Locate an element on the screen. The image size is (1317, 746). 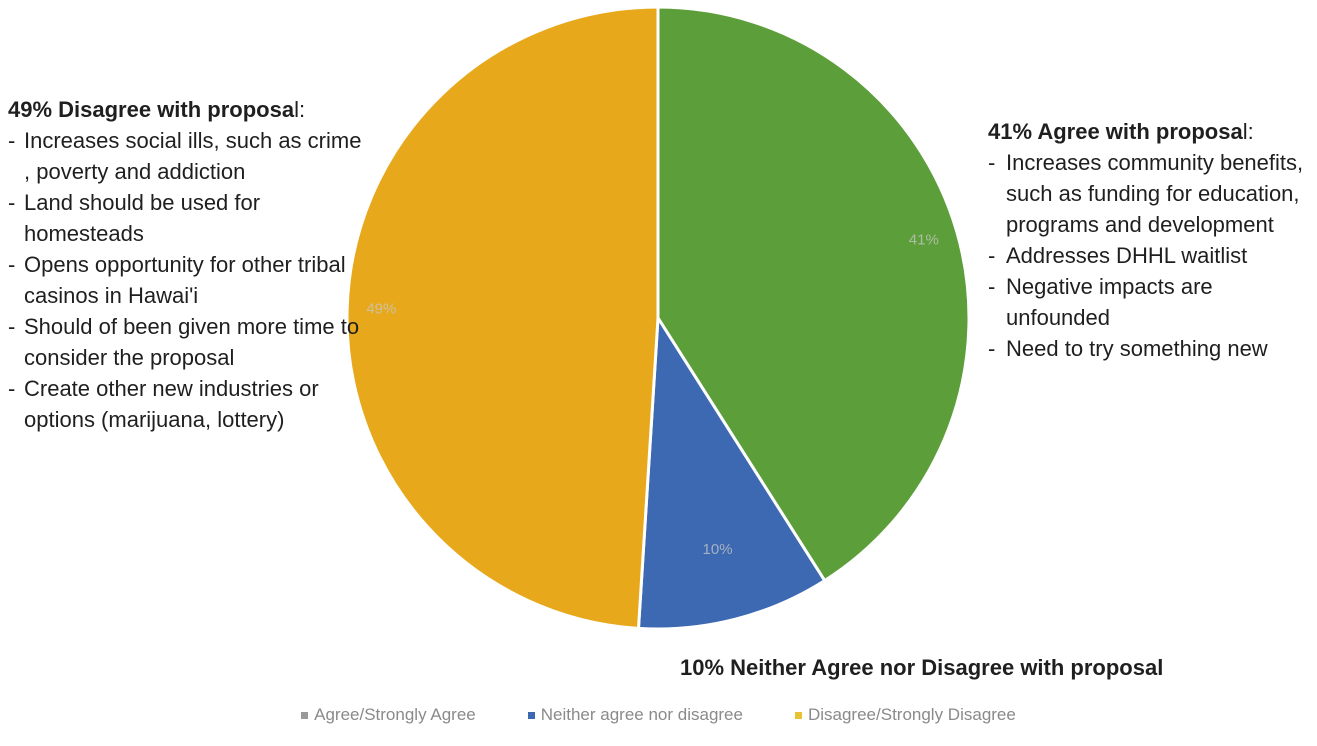
agree-heading: 41% Agree with proposal: is located at coordinates (1121, 131).